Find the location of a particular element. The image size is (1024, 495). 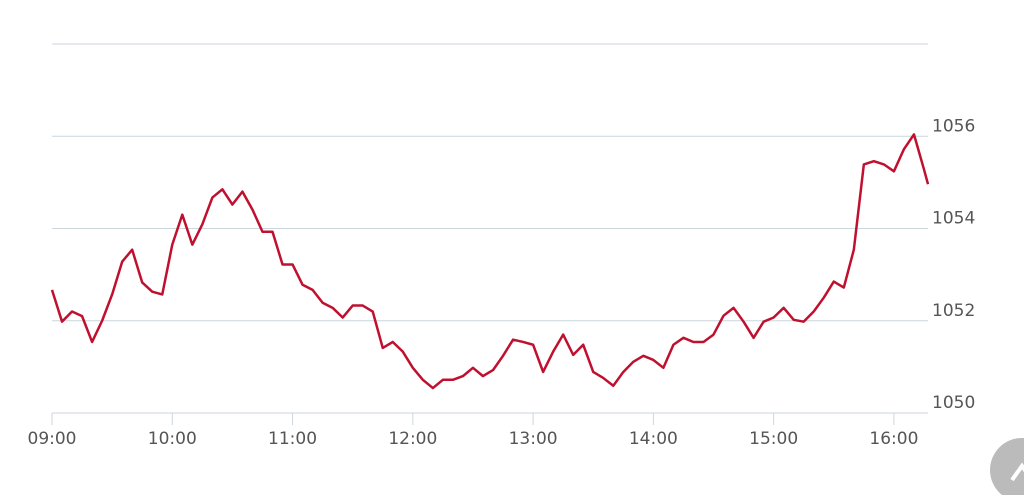

x-tick-label: 11:00 is located at coordinates (292, 439).